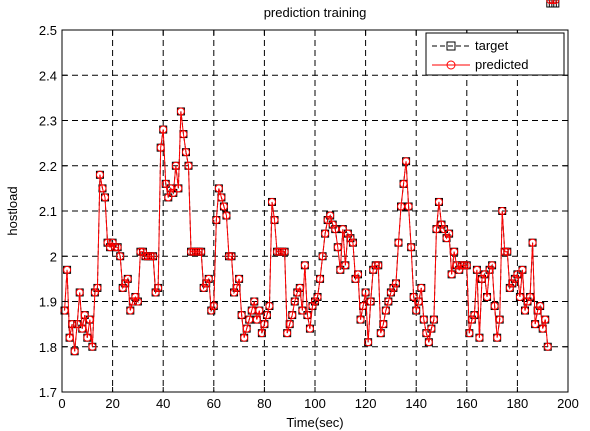 The height and width of the screenshot is (431, 590). What do you see at coordinates (48, 166) in the screenshot?
I see `y-tick-label: 2.2` at bounding box center [48, 166].